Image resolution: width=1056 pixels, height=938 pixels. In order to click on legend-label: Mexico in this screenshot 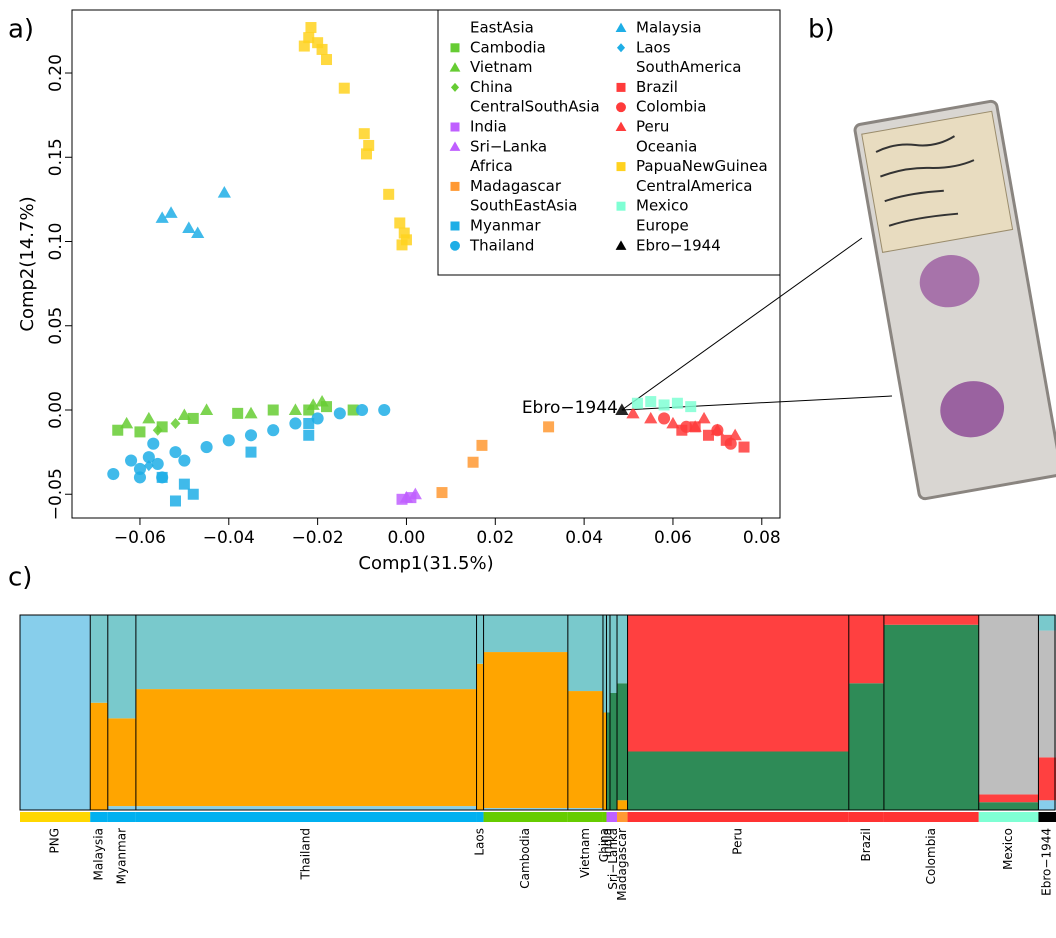, I will do `click(662, 206)`.